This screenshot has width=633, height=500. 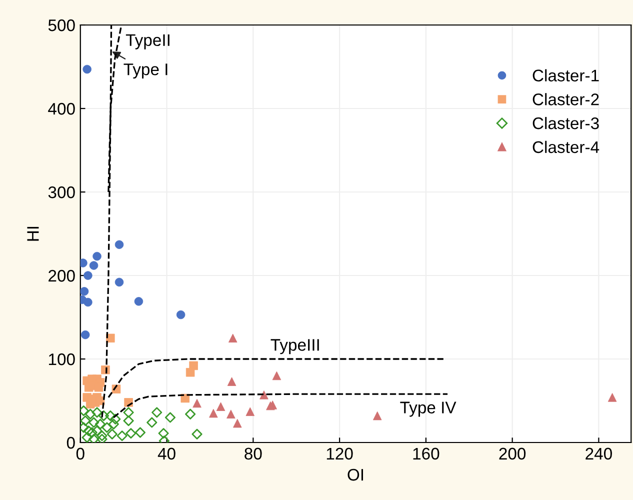 What do you see at coordinates (426, 454) in the screenshot?
I see `x-tick-label: 160` at bounding box center [426, 454].